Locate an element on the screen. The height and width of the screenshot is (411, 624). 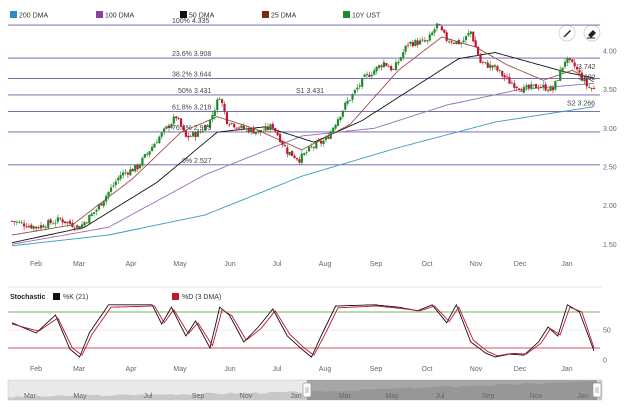
support-label: S2 3.266 is located at coordinates (581, 104).